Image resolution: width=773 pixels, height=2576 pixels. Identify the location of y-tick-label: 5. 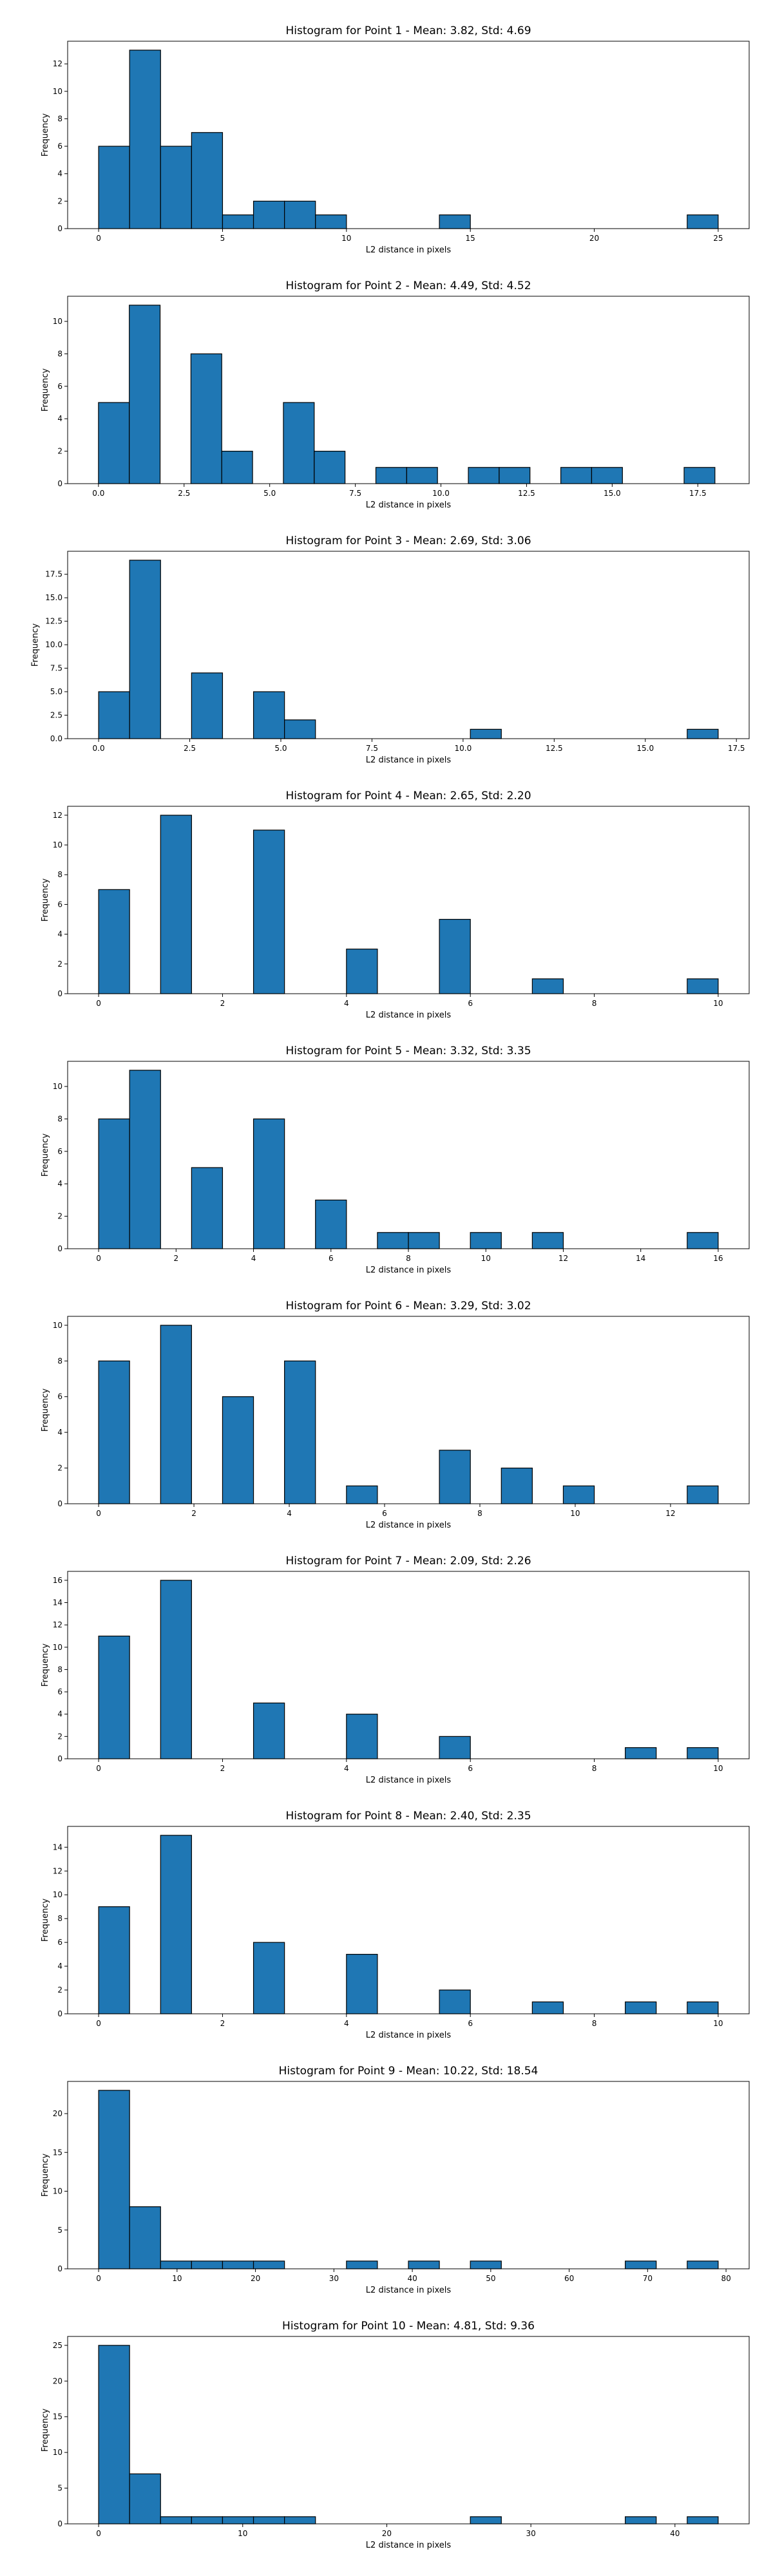
(59, 2231).